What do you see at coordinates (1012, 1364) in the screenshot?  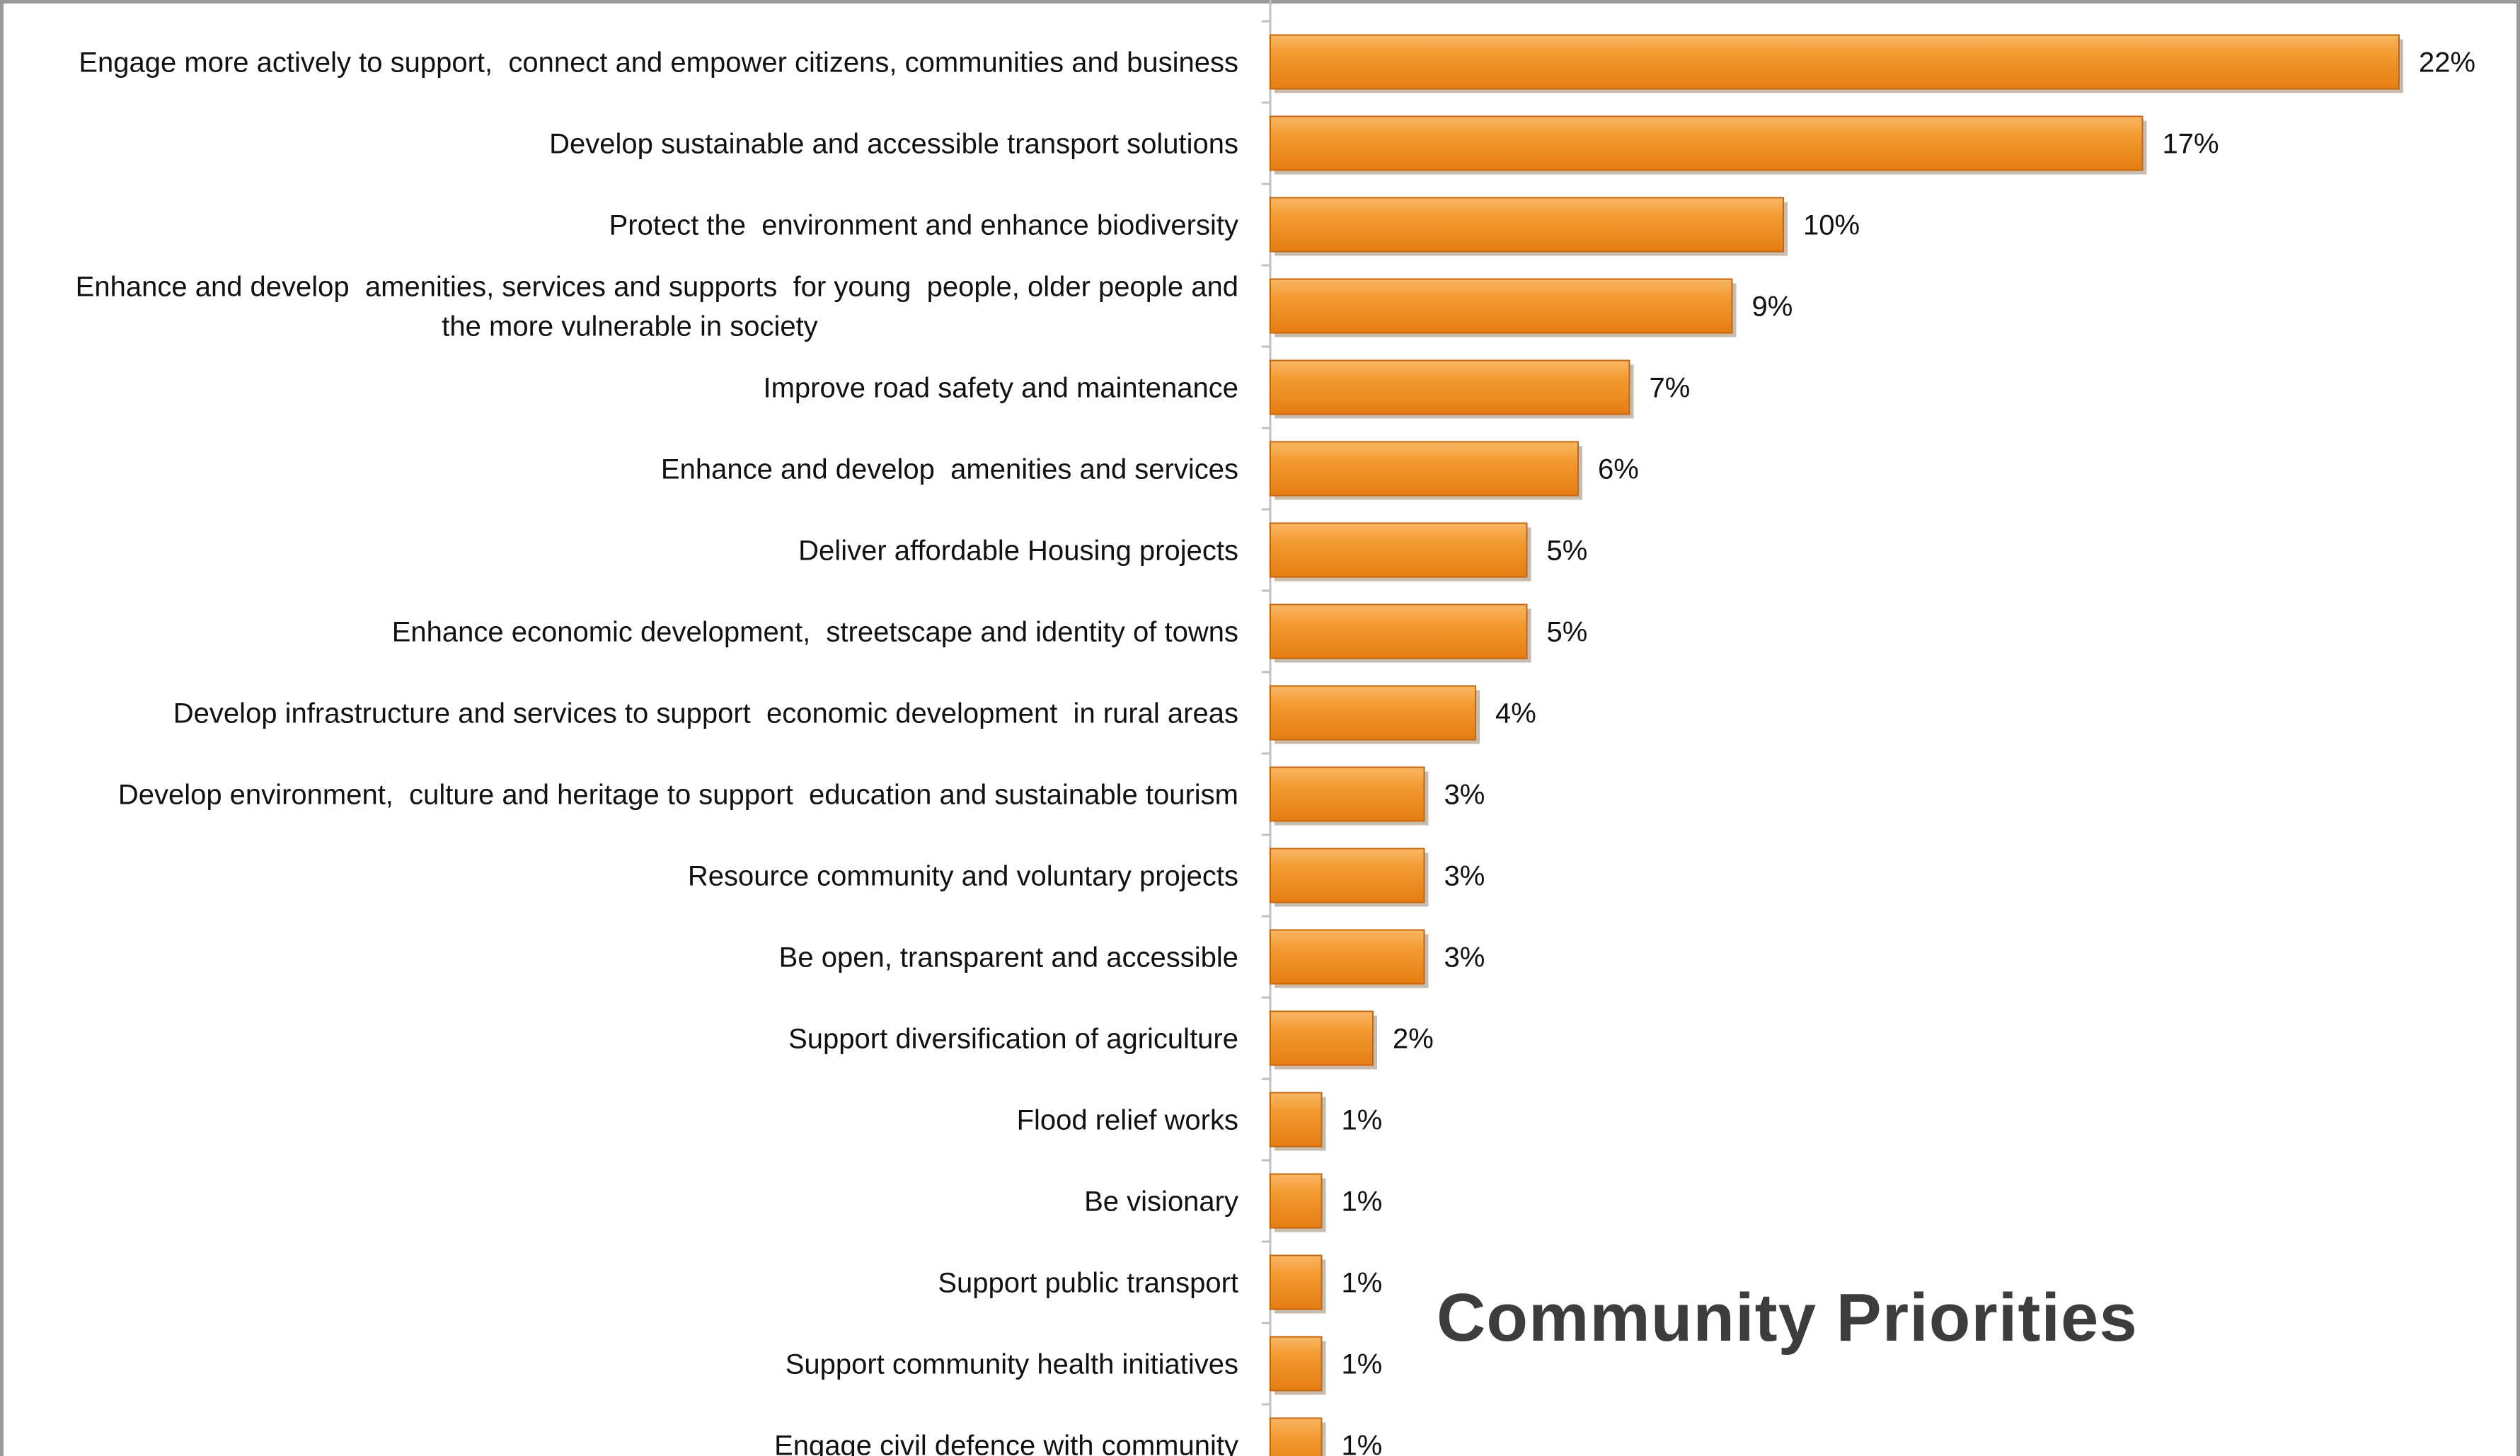 I see `category-label: Support community health initiatives` at bounding box center [1012, 1364].